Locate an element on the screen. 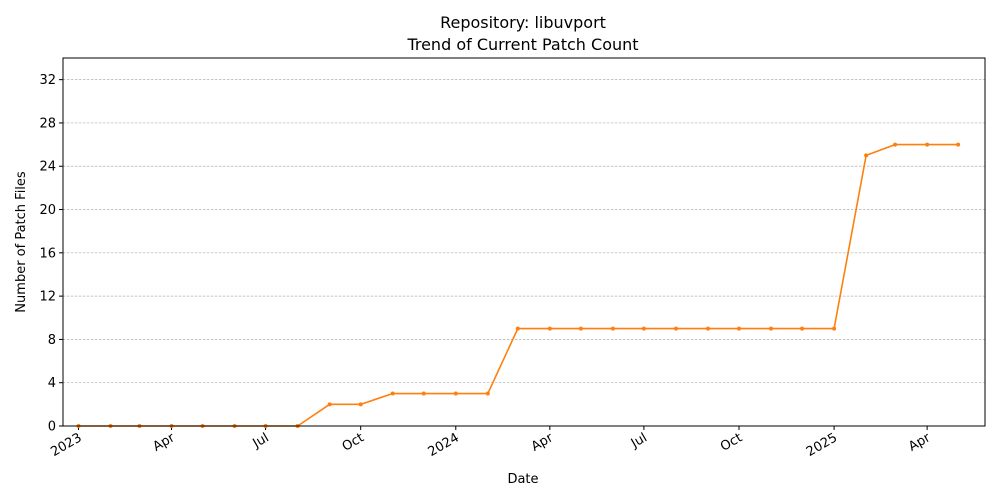  y-axis-label: Number of Patch Files is located at coordinates (21, 242).